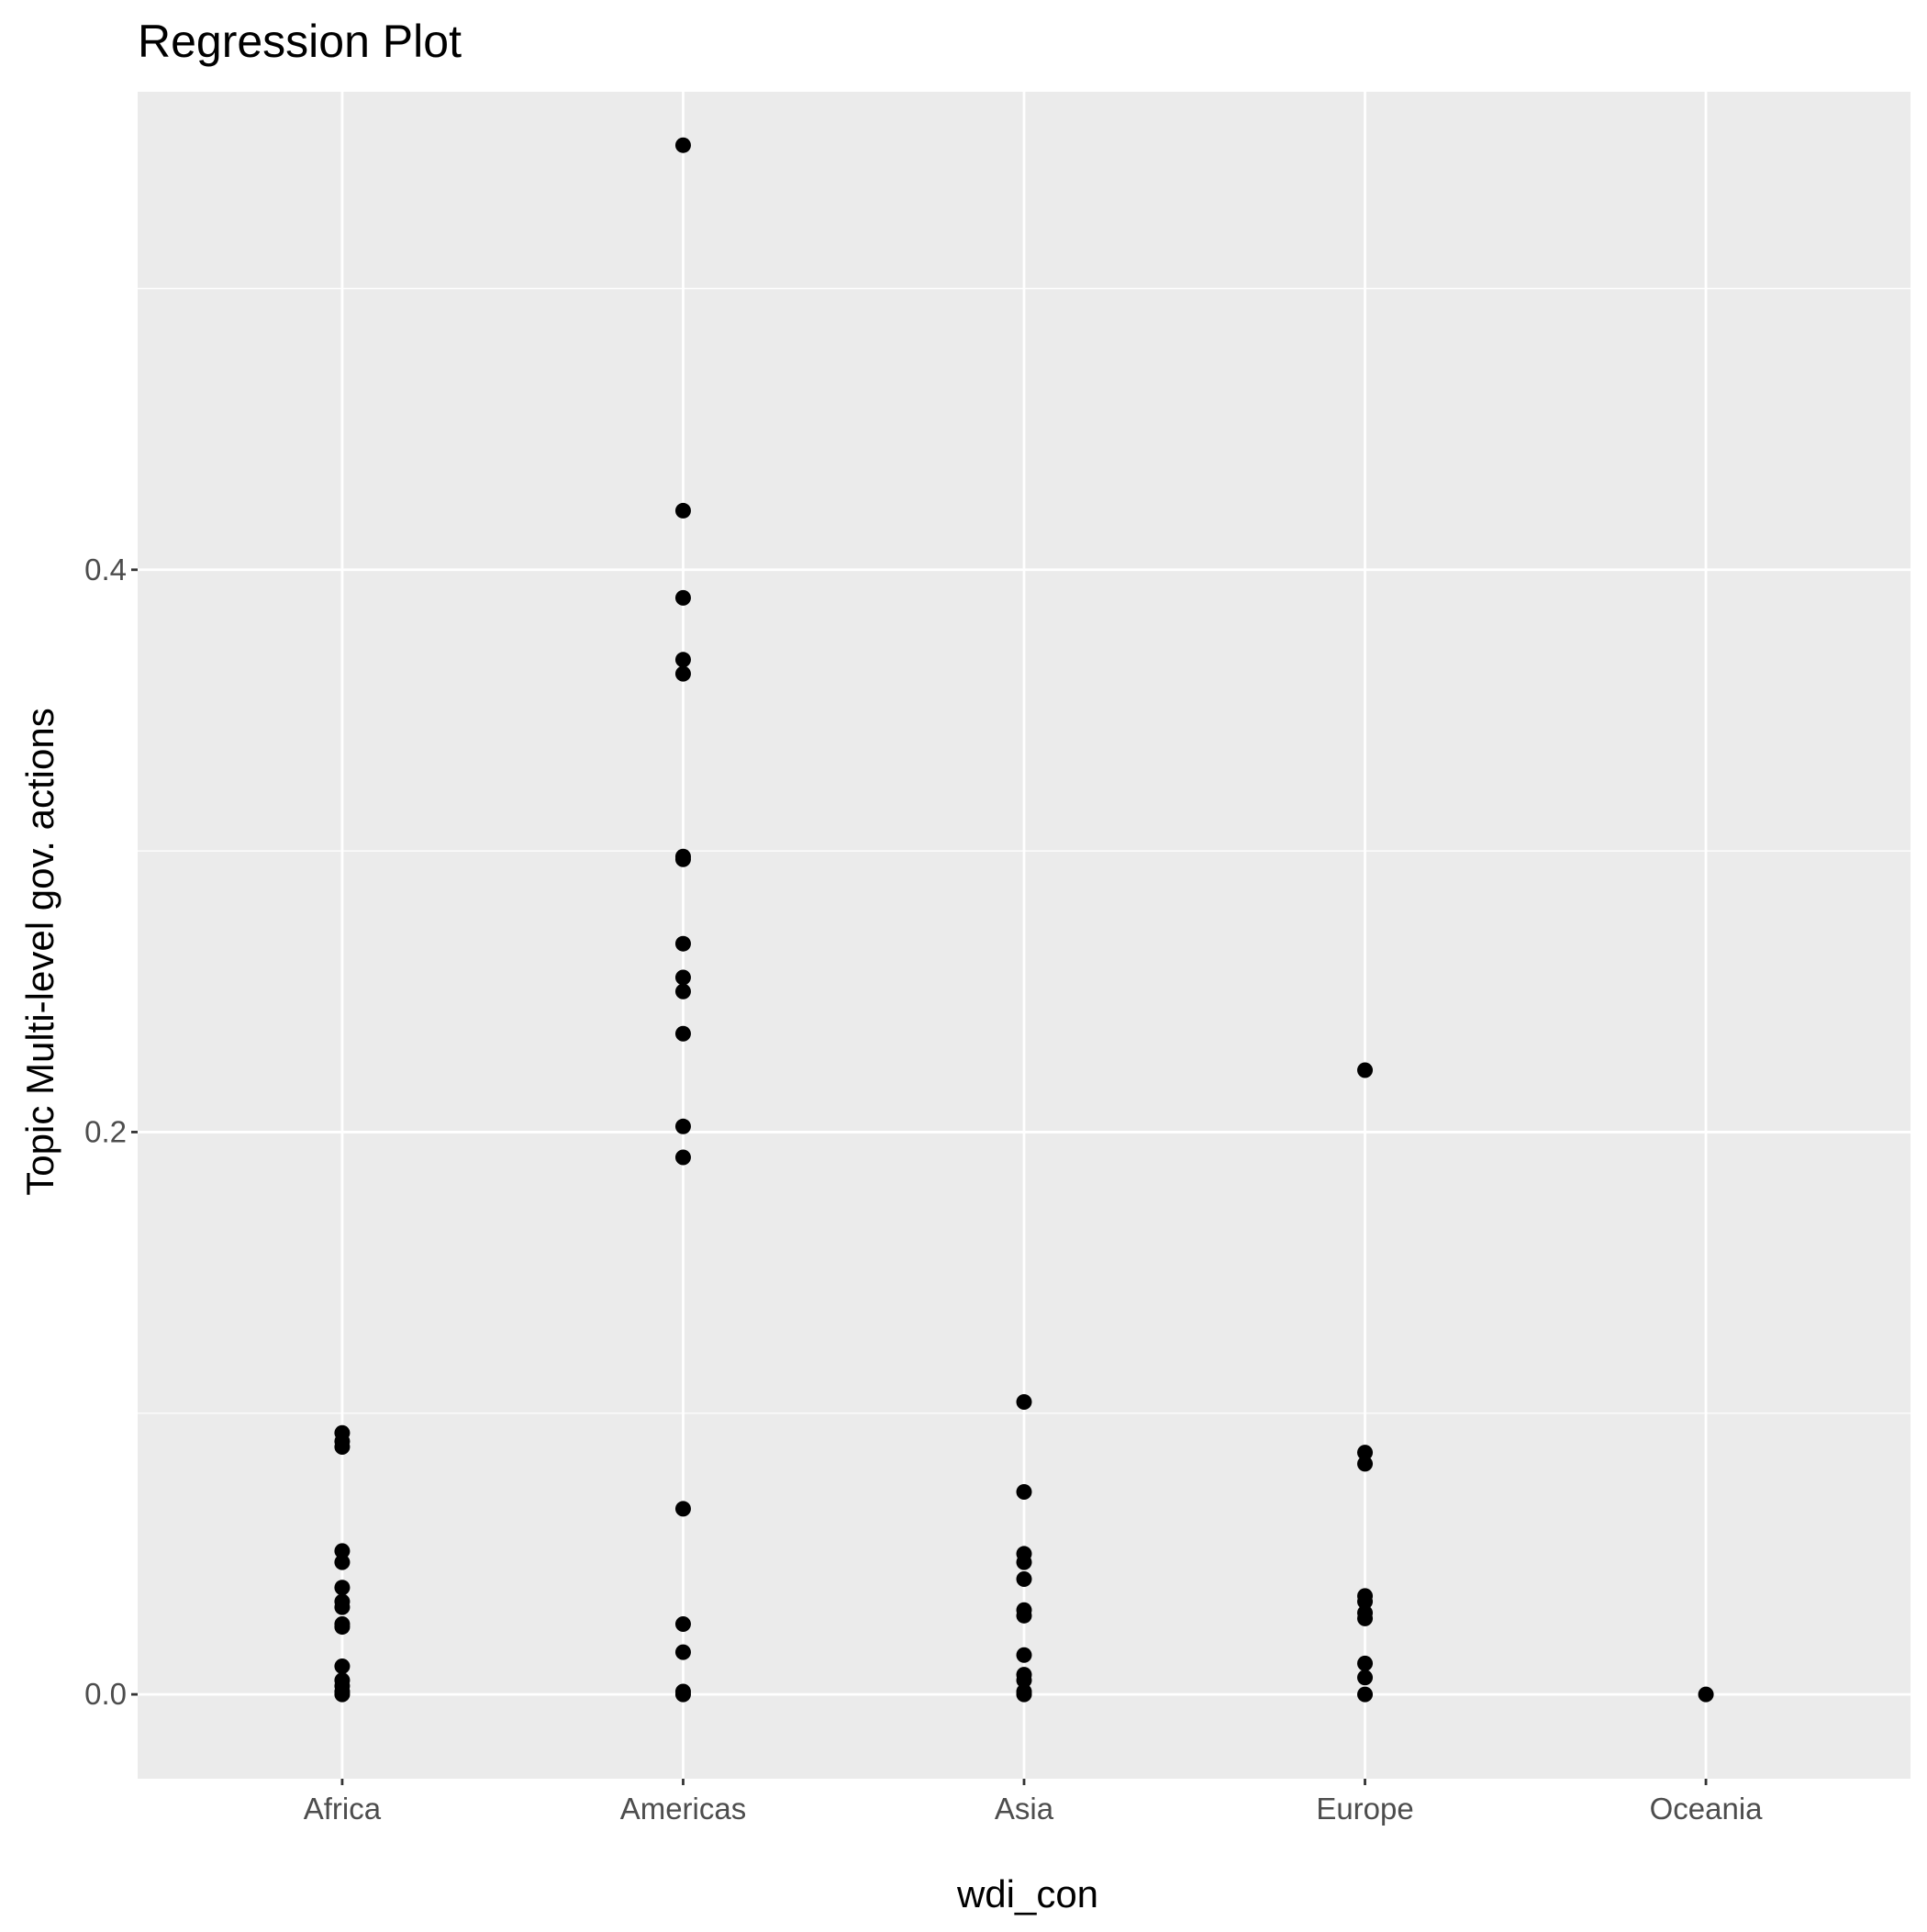 The height and width of the screenshot is (1932, 1927). Describe the element at coordinates (1027, 1893) in the screenshot. I see `x-axis-title: wdi_con` at that location.